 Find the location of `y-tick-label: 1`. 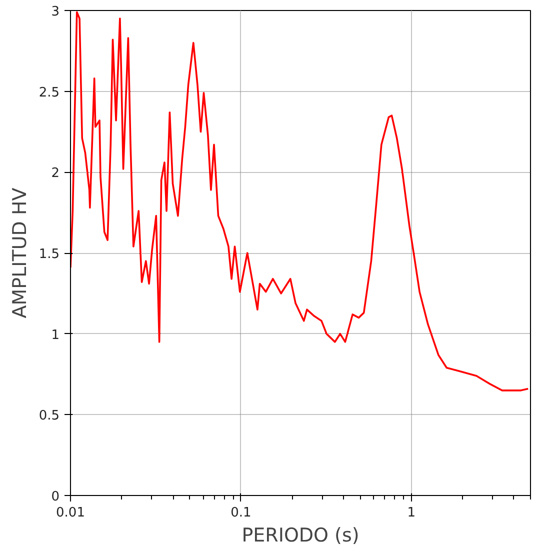

y-tick-label: 1 is located at coordinates (55, 335).